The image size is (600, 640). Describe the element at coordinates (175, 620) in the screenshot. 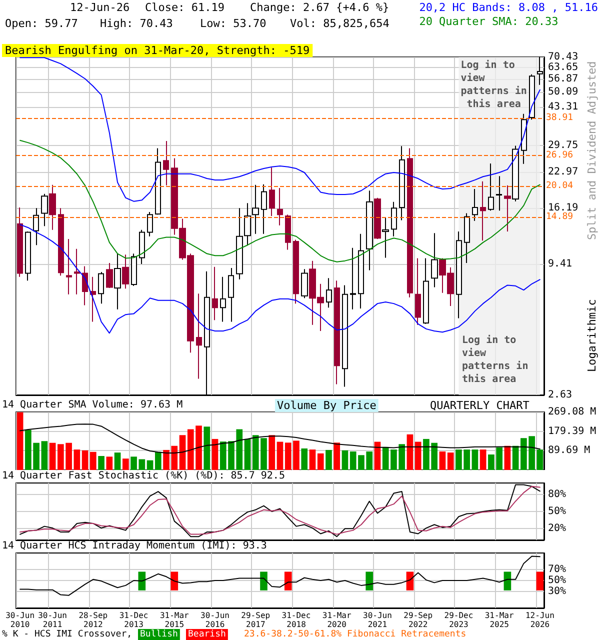

I see `x-tick-label: 31-Mar 2015` at that location.